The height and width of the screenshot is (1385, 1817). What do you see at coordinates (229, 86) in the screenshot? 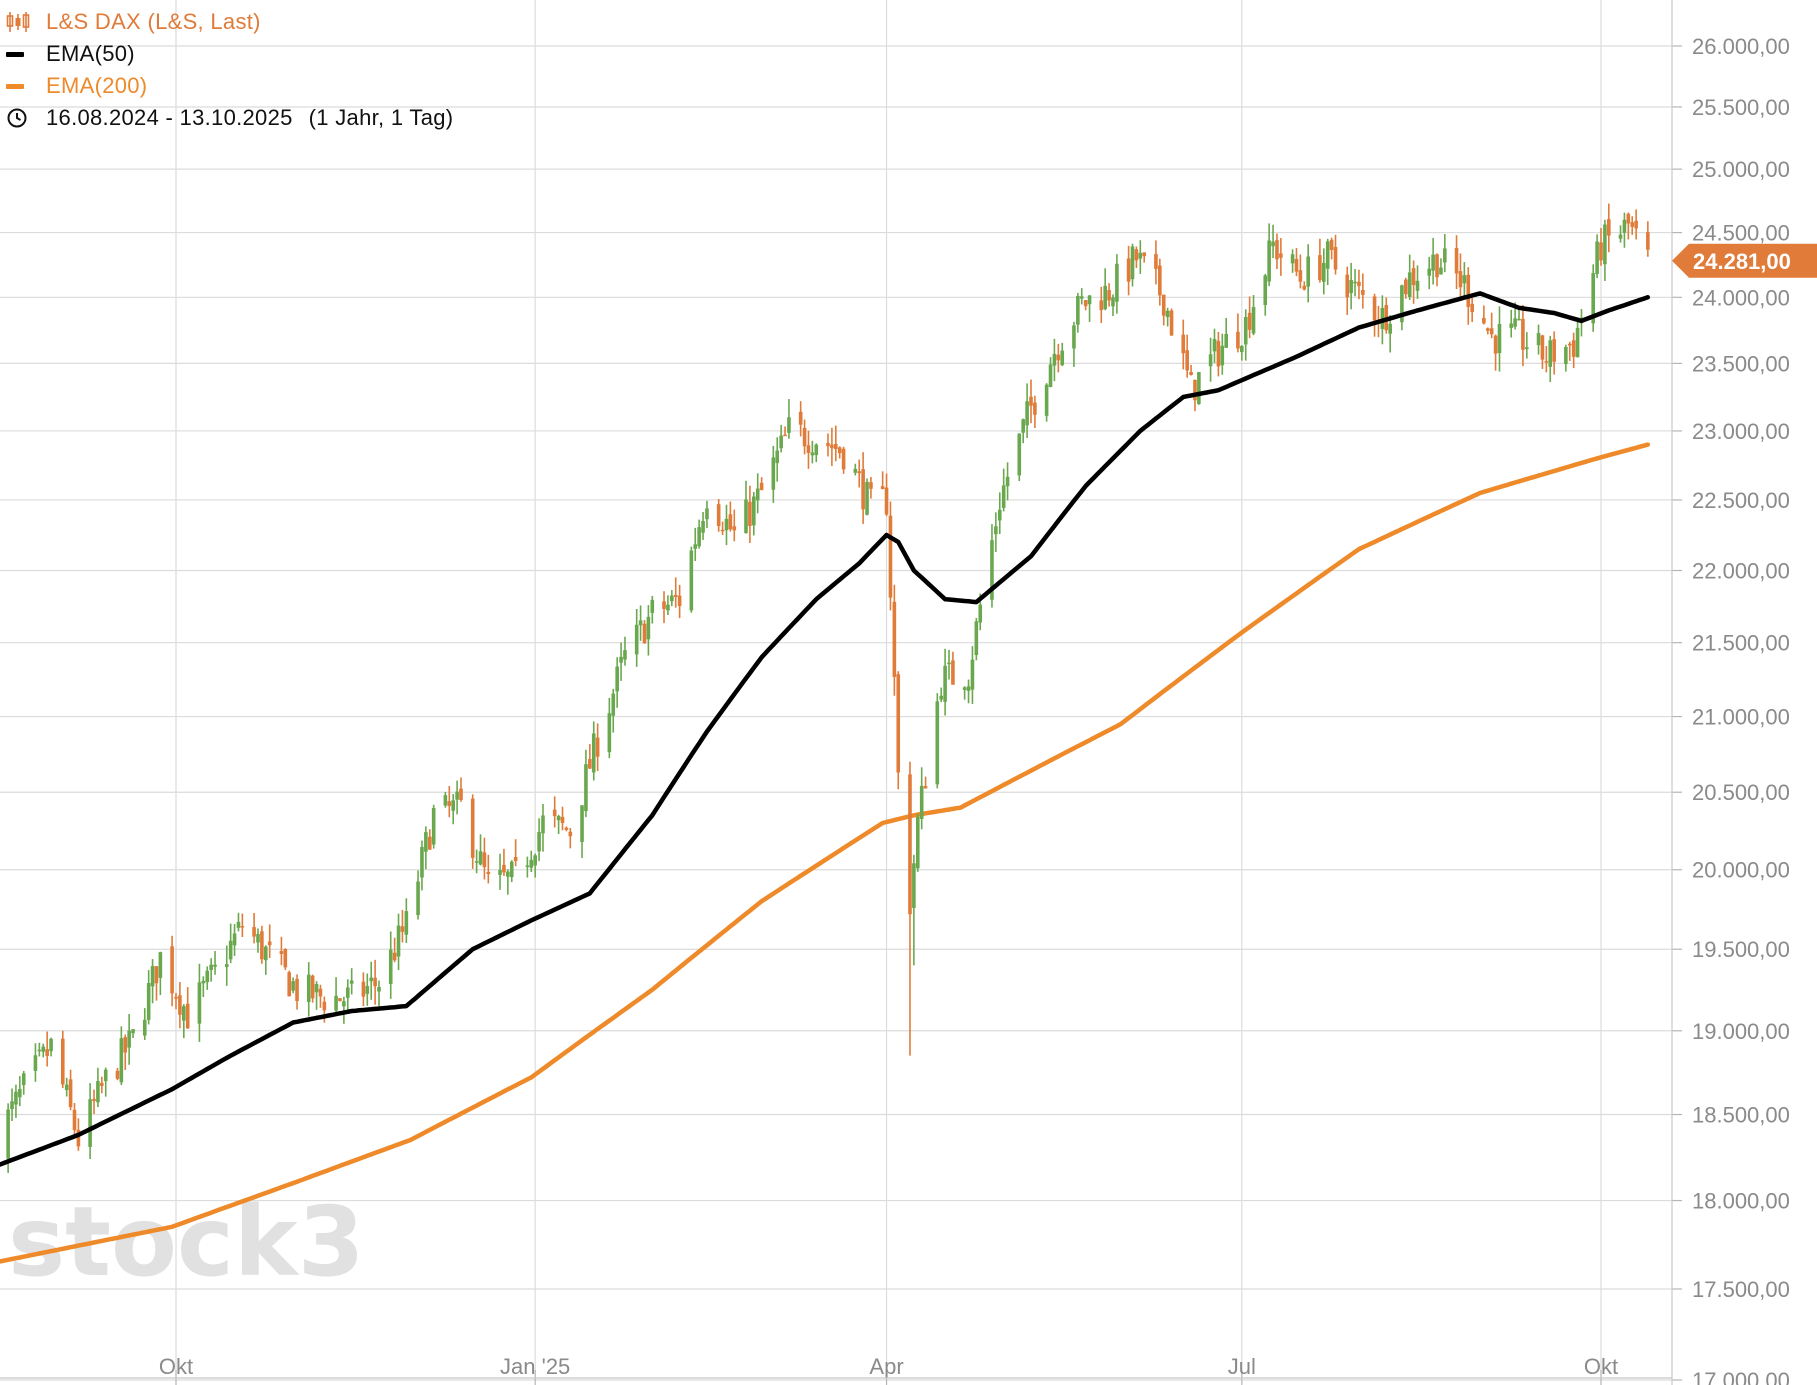
I see `legend-ema200: EMA(200)` at bounding box center [229, 86].